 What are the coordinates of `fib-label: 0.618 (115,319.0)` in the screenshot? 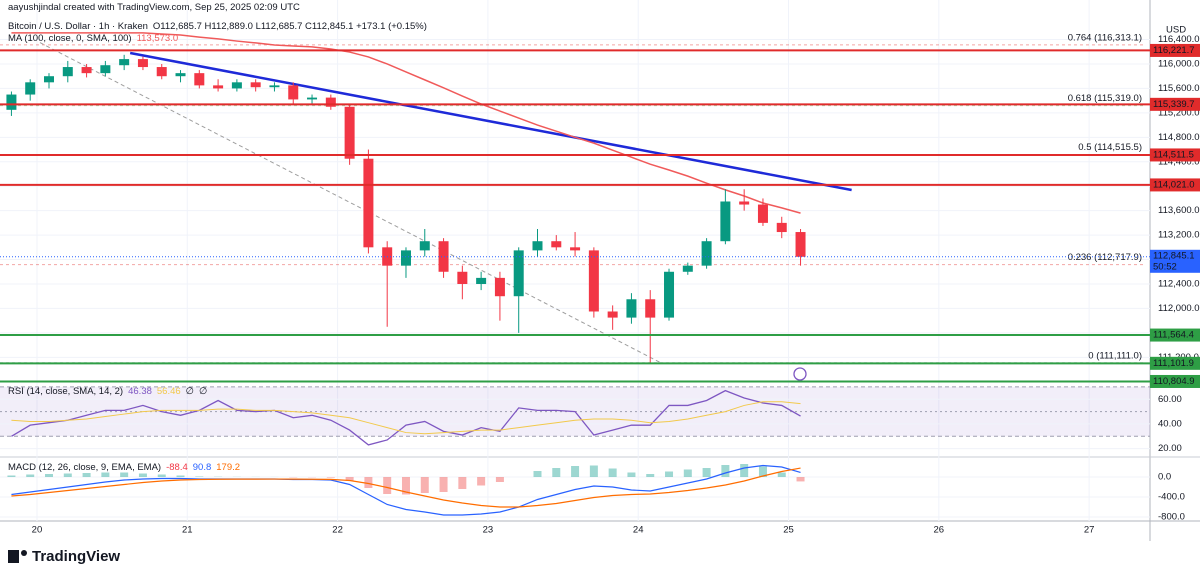 It's located at (1105, 98).